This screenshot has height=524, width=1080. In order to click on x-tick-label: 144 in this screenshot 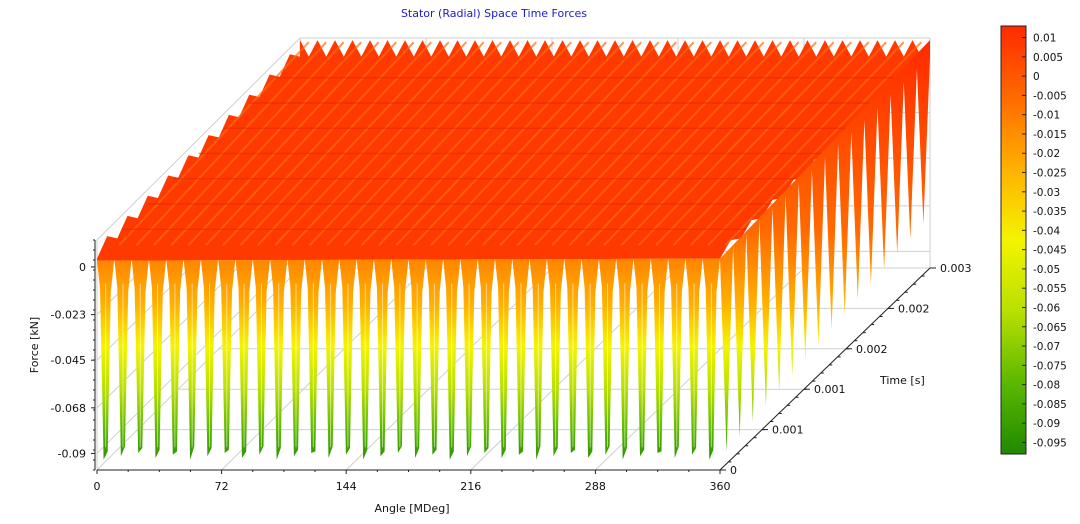, I will do `click(346, 486)`.